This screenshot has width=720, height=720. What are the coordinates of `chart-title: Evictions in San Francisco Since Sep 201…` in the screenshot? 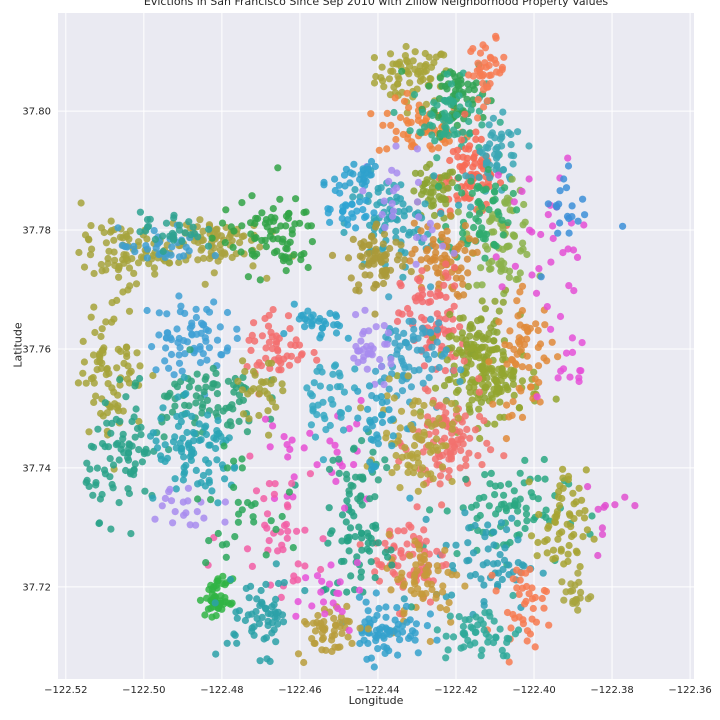 It's located at (376, 4).